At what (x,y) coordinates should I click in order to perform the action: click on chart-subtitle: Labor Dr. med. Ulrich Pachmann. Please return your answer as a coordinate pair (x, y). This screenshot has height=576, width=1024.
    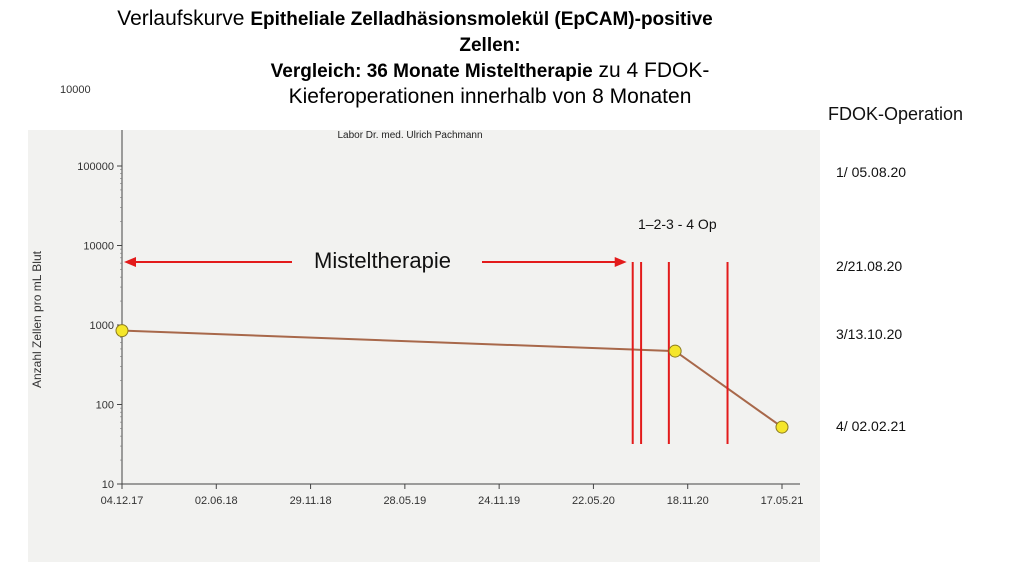
    Looking at the image, I should click on (410, 135).